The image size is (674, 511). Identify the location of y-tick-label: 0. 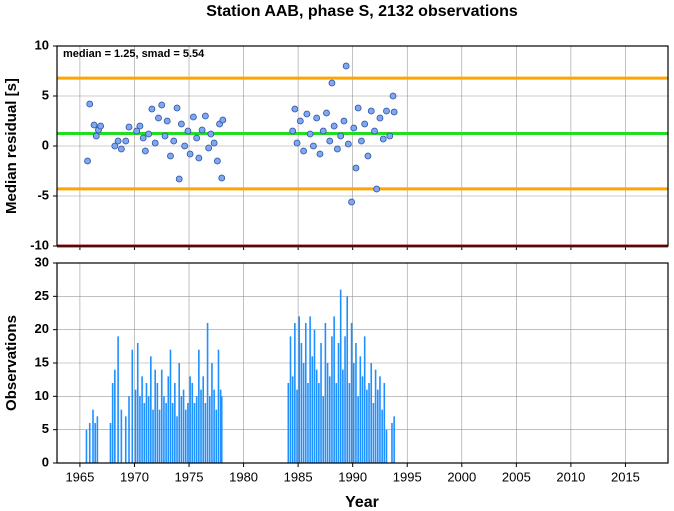
(45, 461).